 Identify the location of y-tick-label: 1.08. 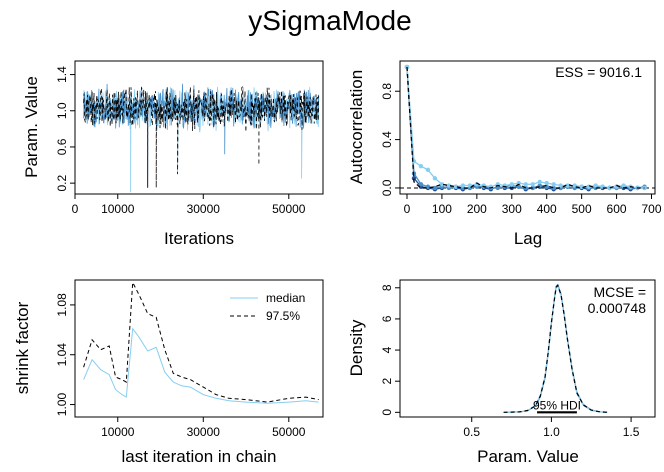
(62, 305).